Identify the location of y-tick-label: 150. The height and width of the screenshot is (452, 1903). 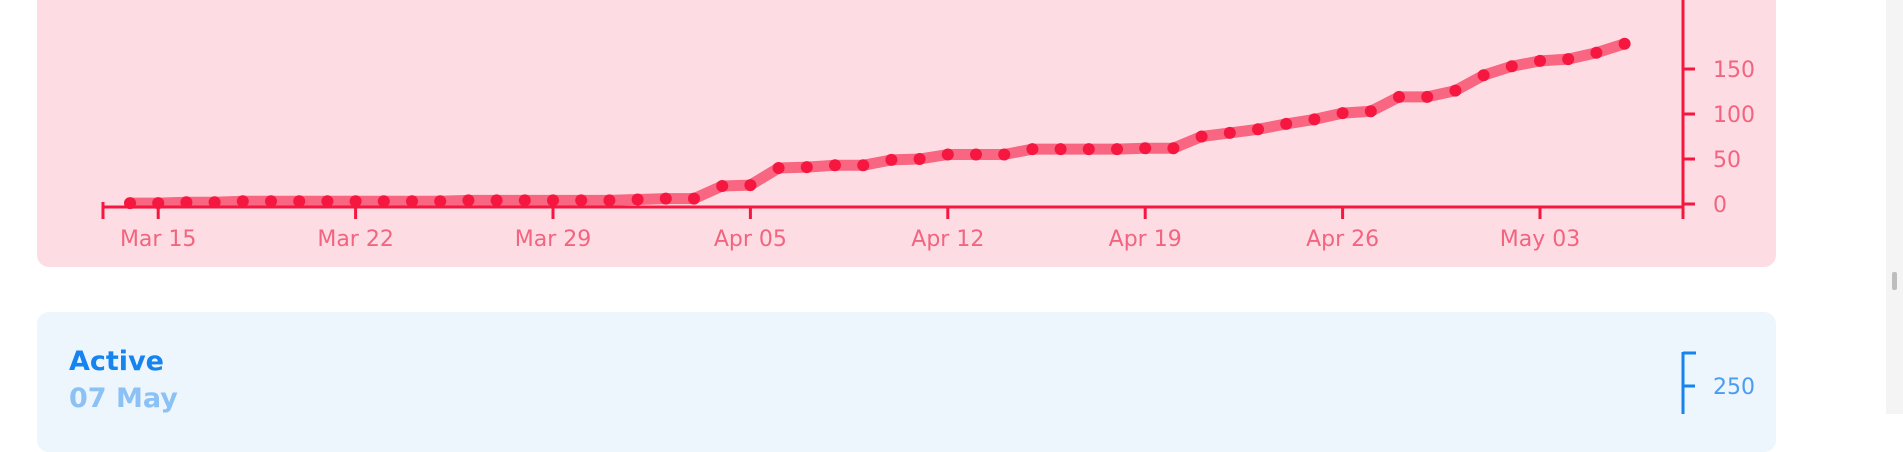
(1734, 70).